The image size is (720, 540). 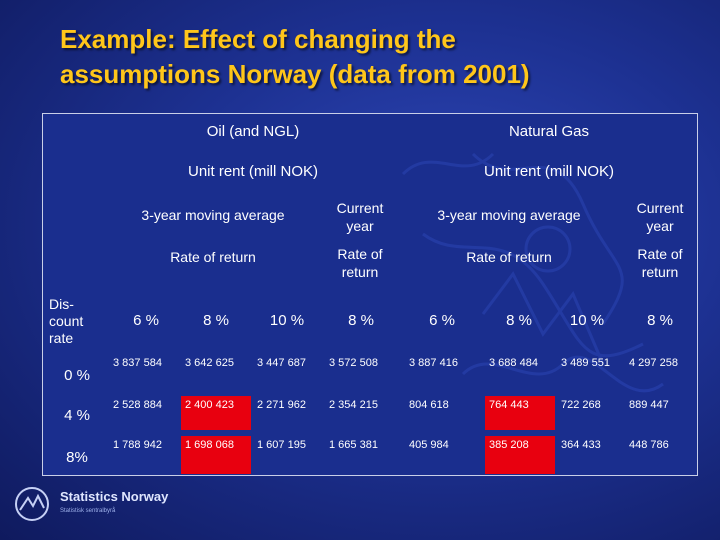 What do you see at coordinates (360, 217) in the screenshot?
I see `current-year-oil: Current year` at bounding box center [360, 217].